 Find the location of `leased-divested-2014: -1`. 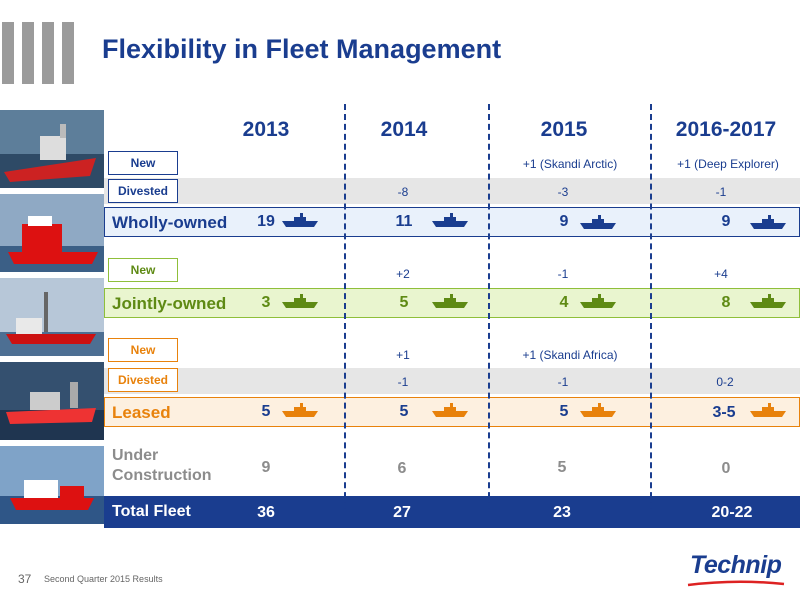

leased-divested-2014: -1 is located at coordinates (403, 382).